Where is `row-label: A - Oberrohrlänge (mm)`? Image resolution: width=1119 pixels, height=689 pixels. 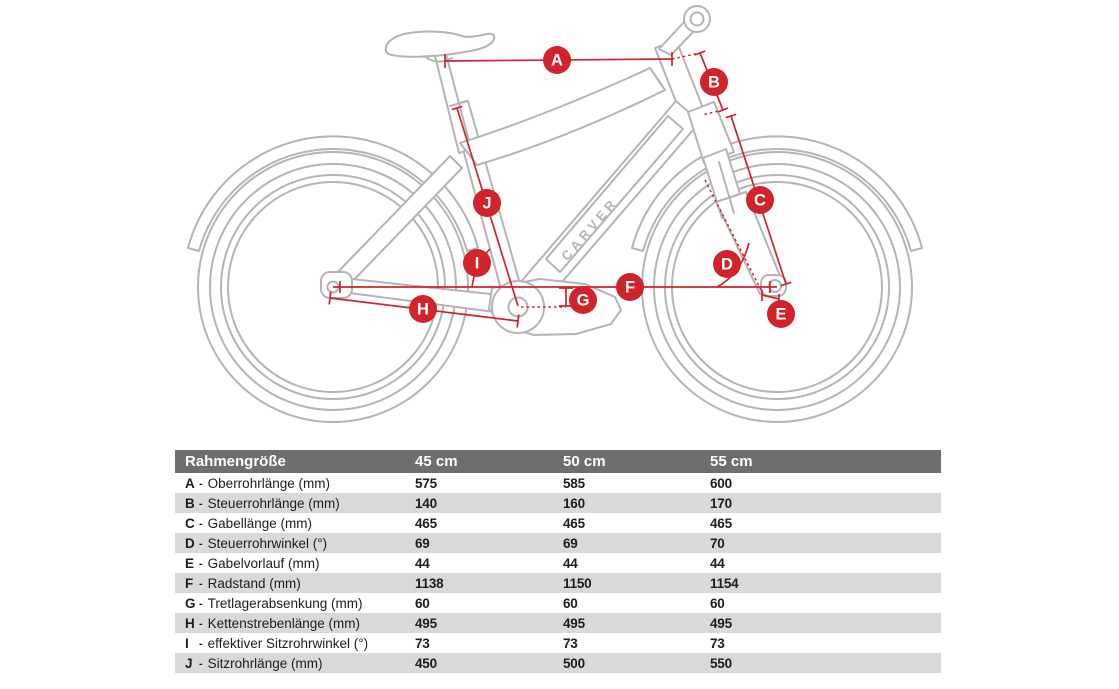 row-label: A - Oberrohrlänge (mm) is located at coordinates (257, 483).